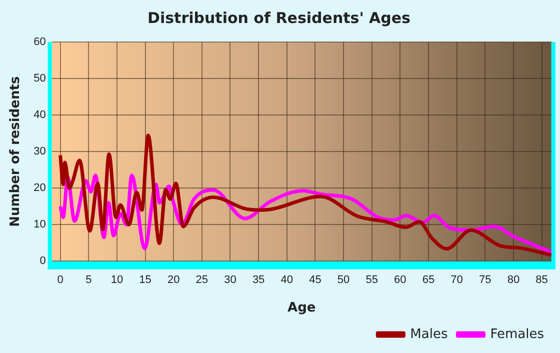  Describe the element at coordinates (117, 280) in the screenshot. I see `x-tick-label: 10` at that location.